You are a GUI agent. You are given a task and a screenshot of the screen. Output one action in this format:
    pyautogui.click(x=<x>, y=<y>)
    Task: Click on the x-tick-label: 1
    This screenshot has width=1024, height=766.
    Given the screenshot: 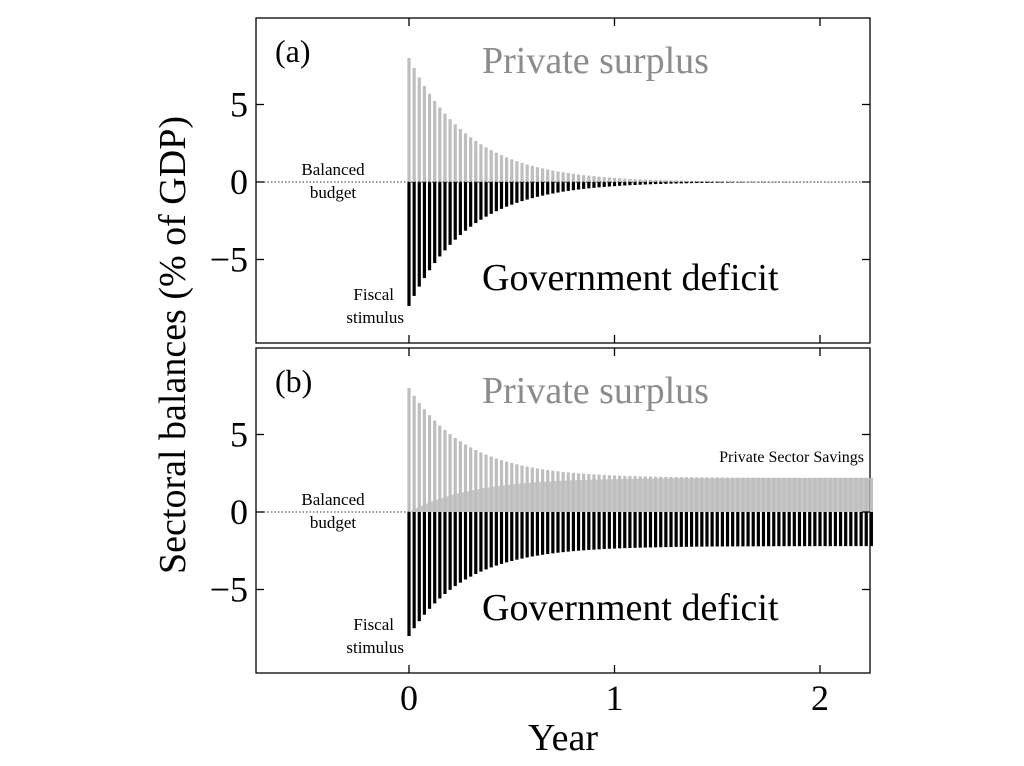 What is the action you would take?
    pyautogui.click(x=615, y=698)
    